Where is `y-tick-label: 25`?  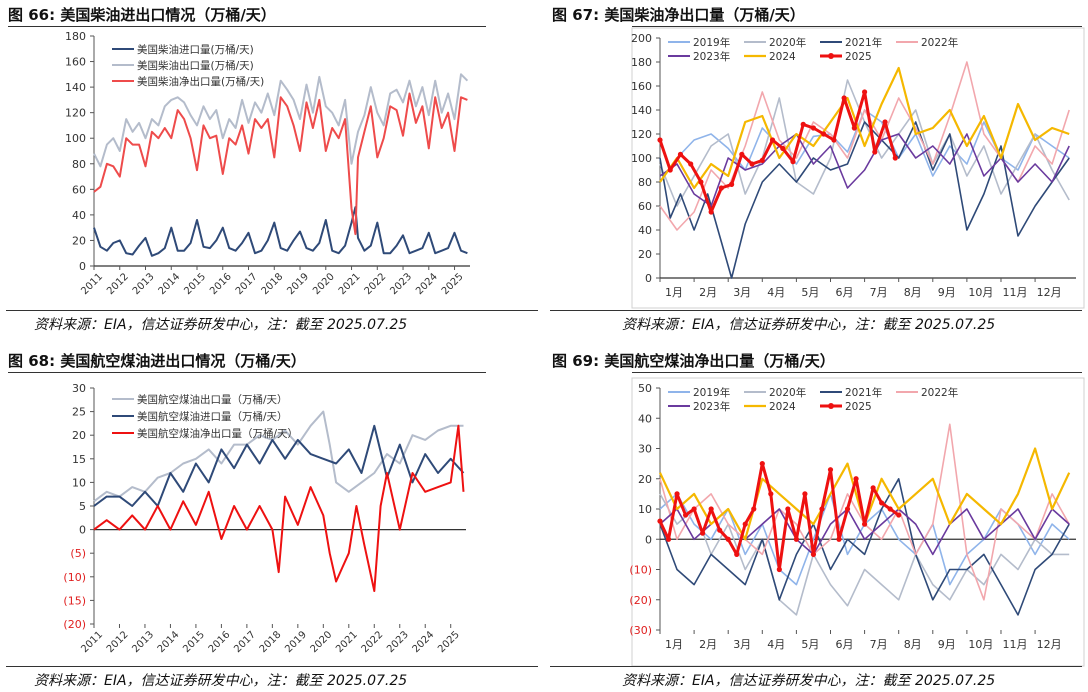
y-tick-label: 25 is located at coordinates (79, 412).